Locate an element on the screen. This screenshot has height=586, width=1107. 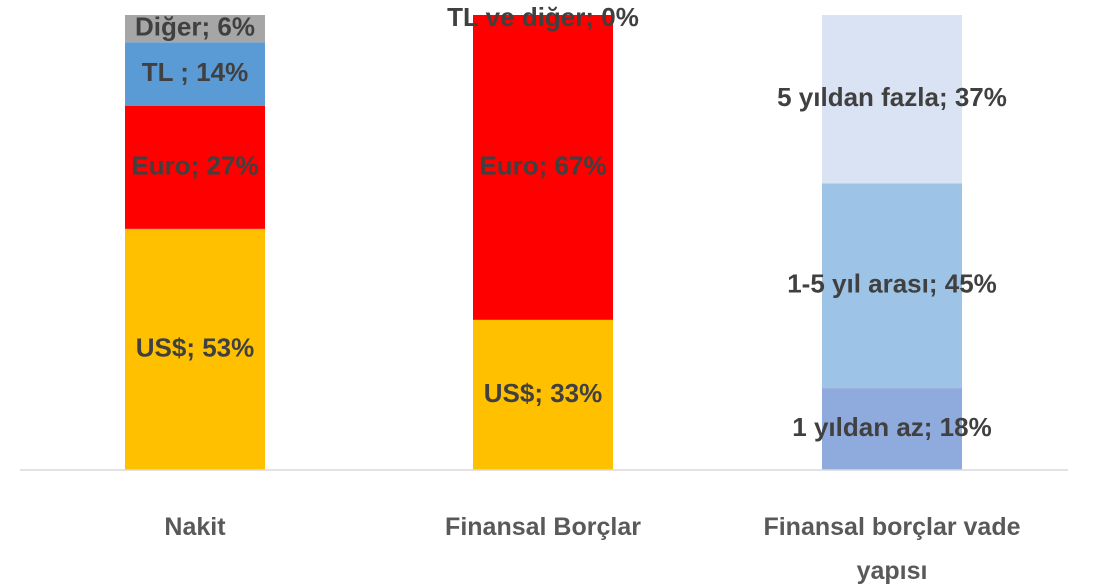
data-label: US$; 53% is located at coordinates (195, 347).